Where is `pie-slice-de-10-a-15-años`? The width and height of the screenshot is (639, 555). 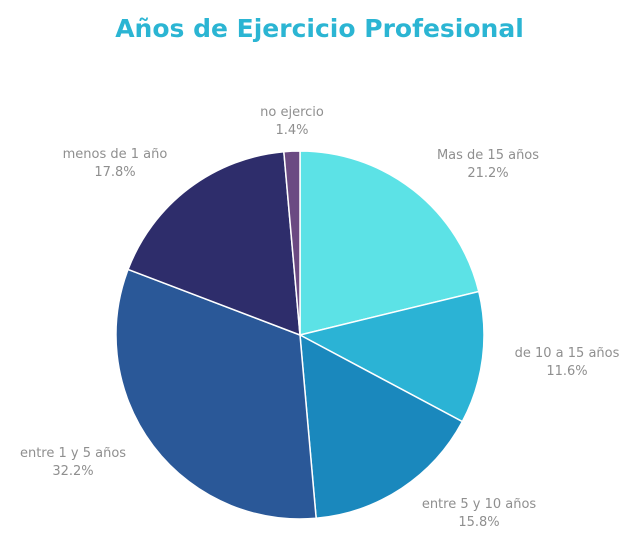
pie-slice-de-10-a-15-años is located at coordinates (391, 356).